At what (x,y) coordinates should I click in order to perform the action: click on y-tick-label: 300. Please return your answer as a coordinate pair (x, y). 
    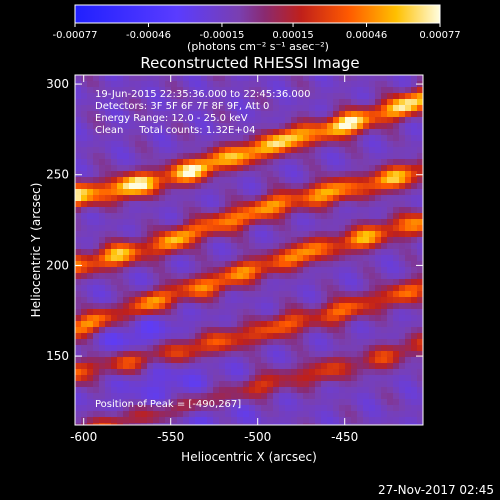
    Looking at the image, I should click on (57, 84).